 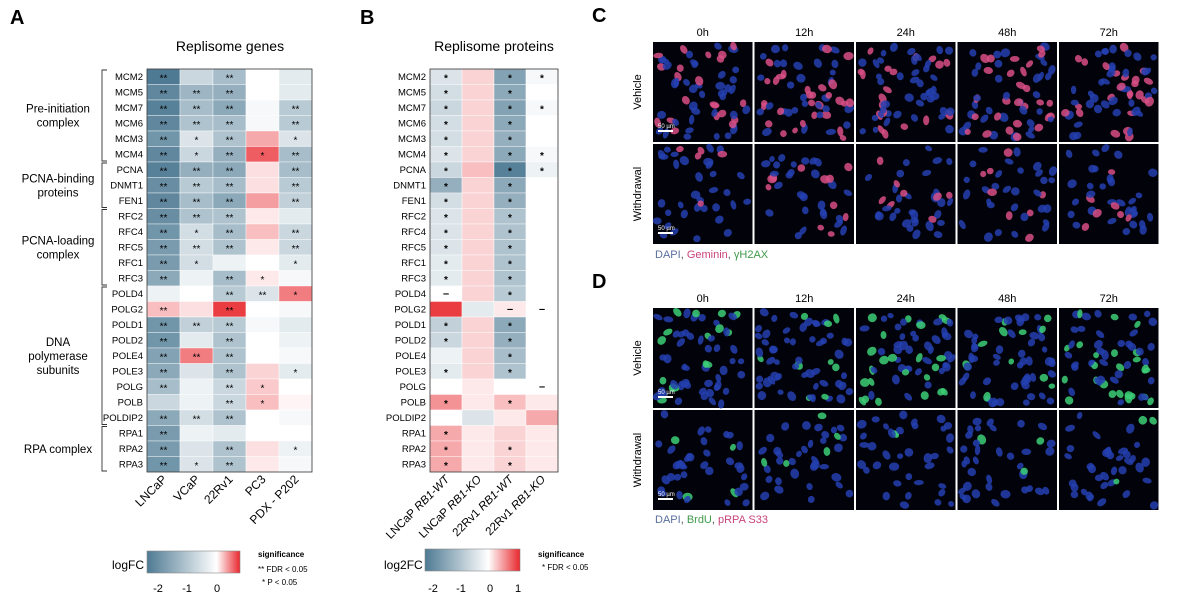 I want to click on panel-b-legend-label: log2FC, so click(x=403, y=565).